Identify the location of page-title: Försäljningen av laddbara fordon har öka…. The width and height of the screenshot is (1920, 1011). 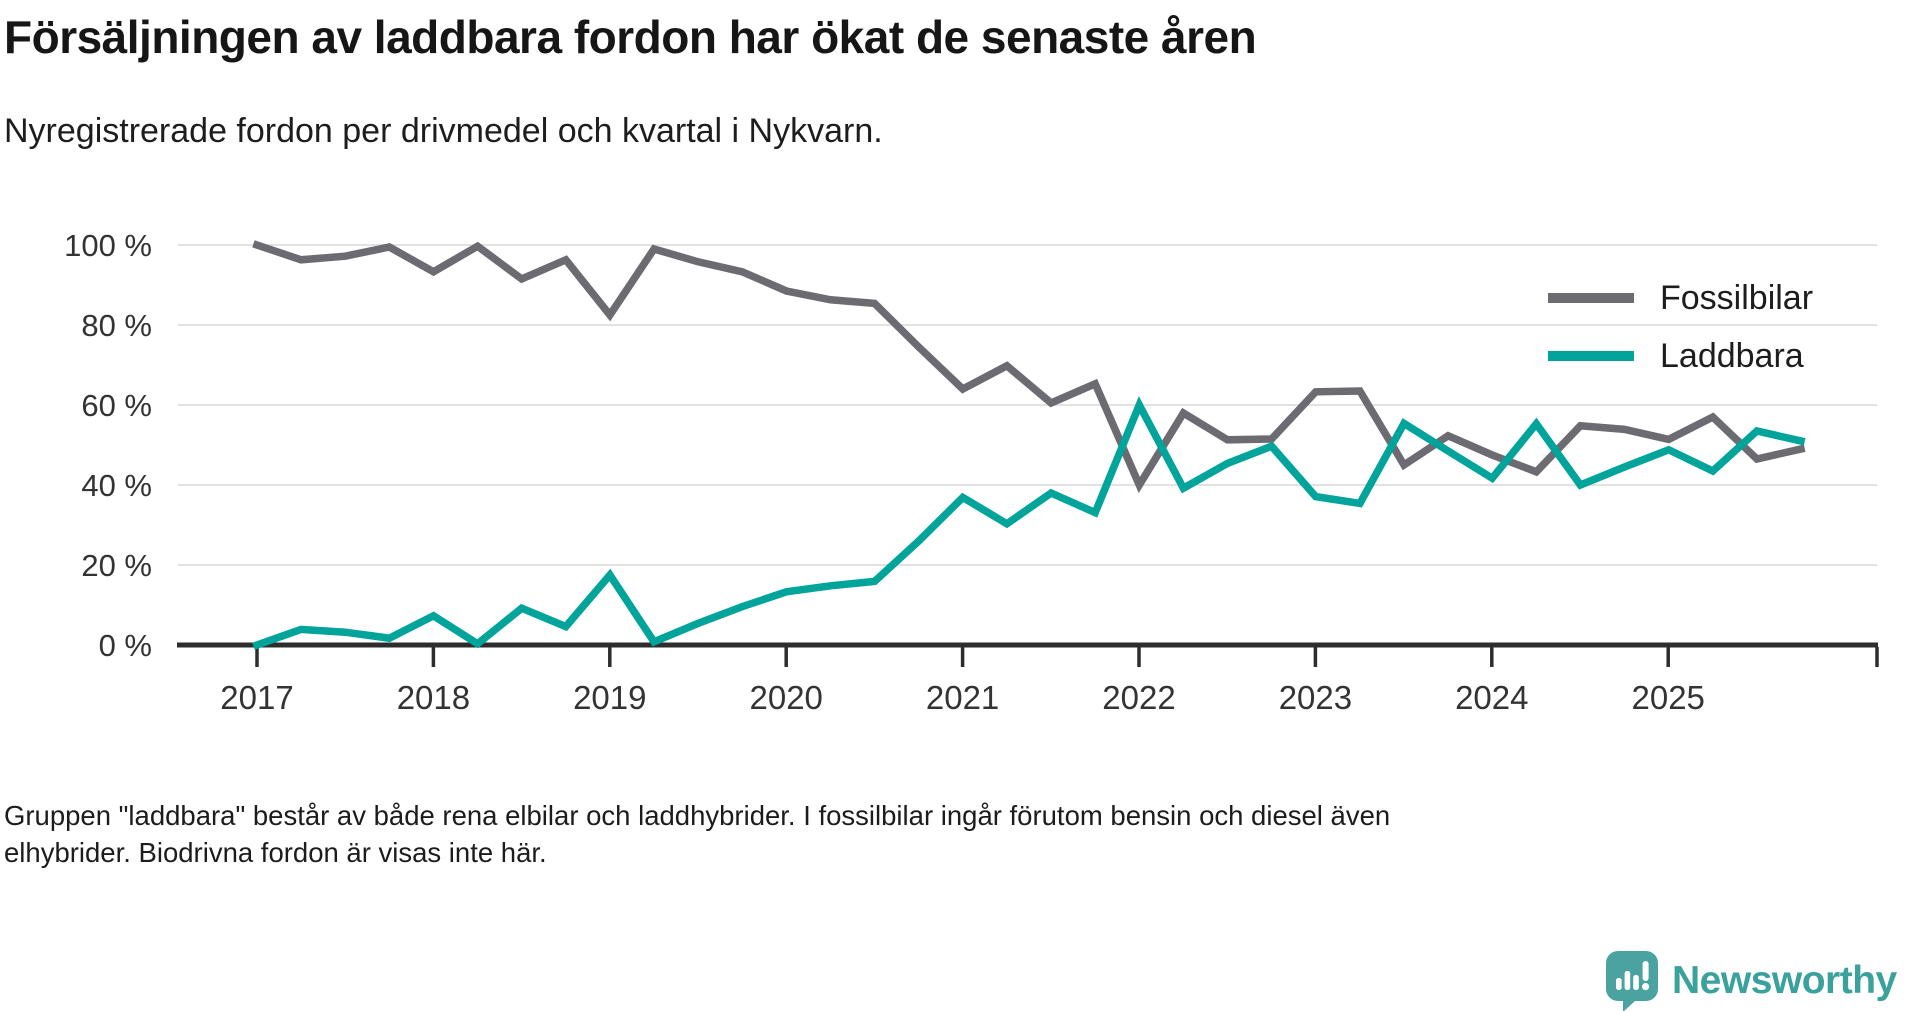
(630, 37).